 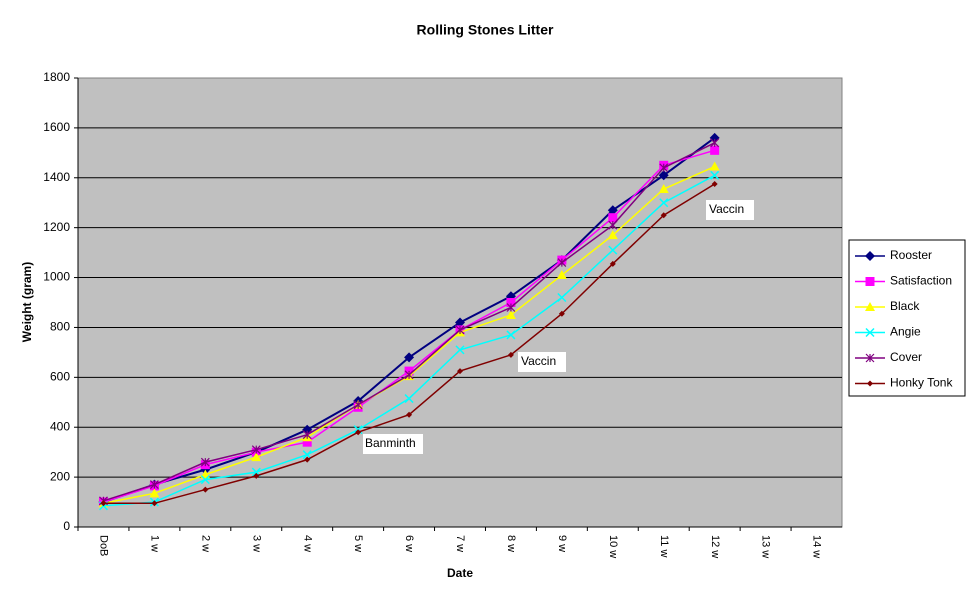 I want to click on x-tick-label: 6 w, so click(x=409, y=543).